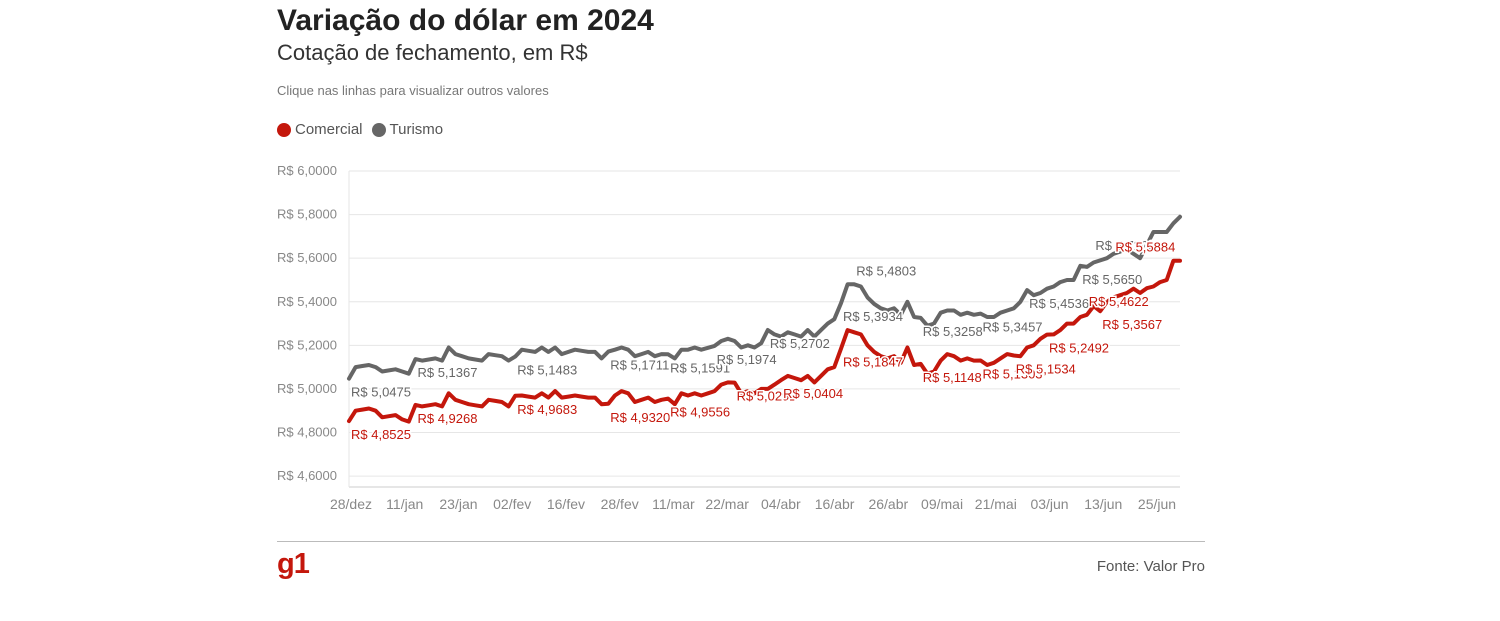 The image size is (1500, 621). Describe the element at coordinates (764, 341) in the screenshot. I see `series-line-comercial` at that location.